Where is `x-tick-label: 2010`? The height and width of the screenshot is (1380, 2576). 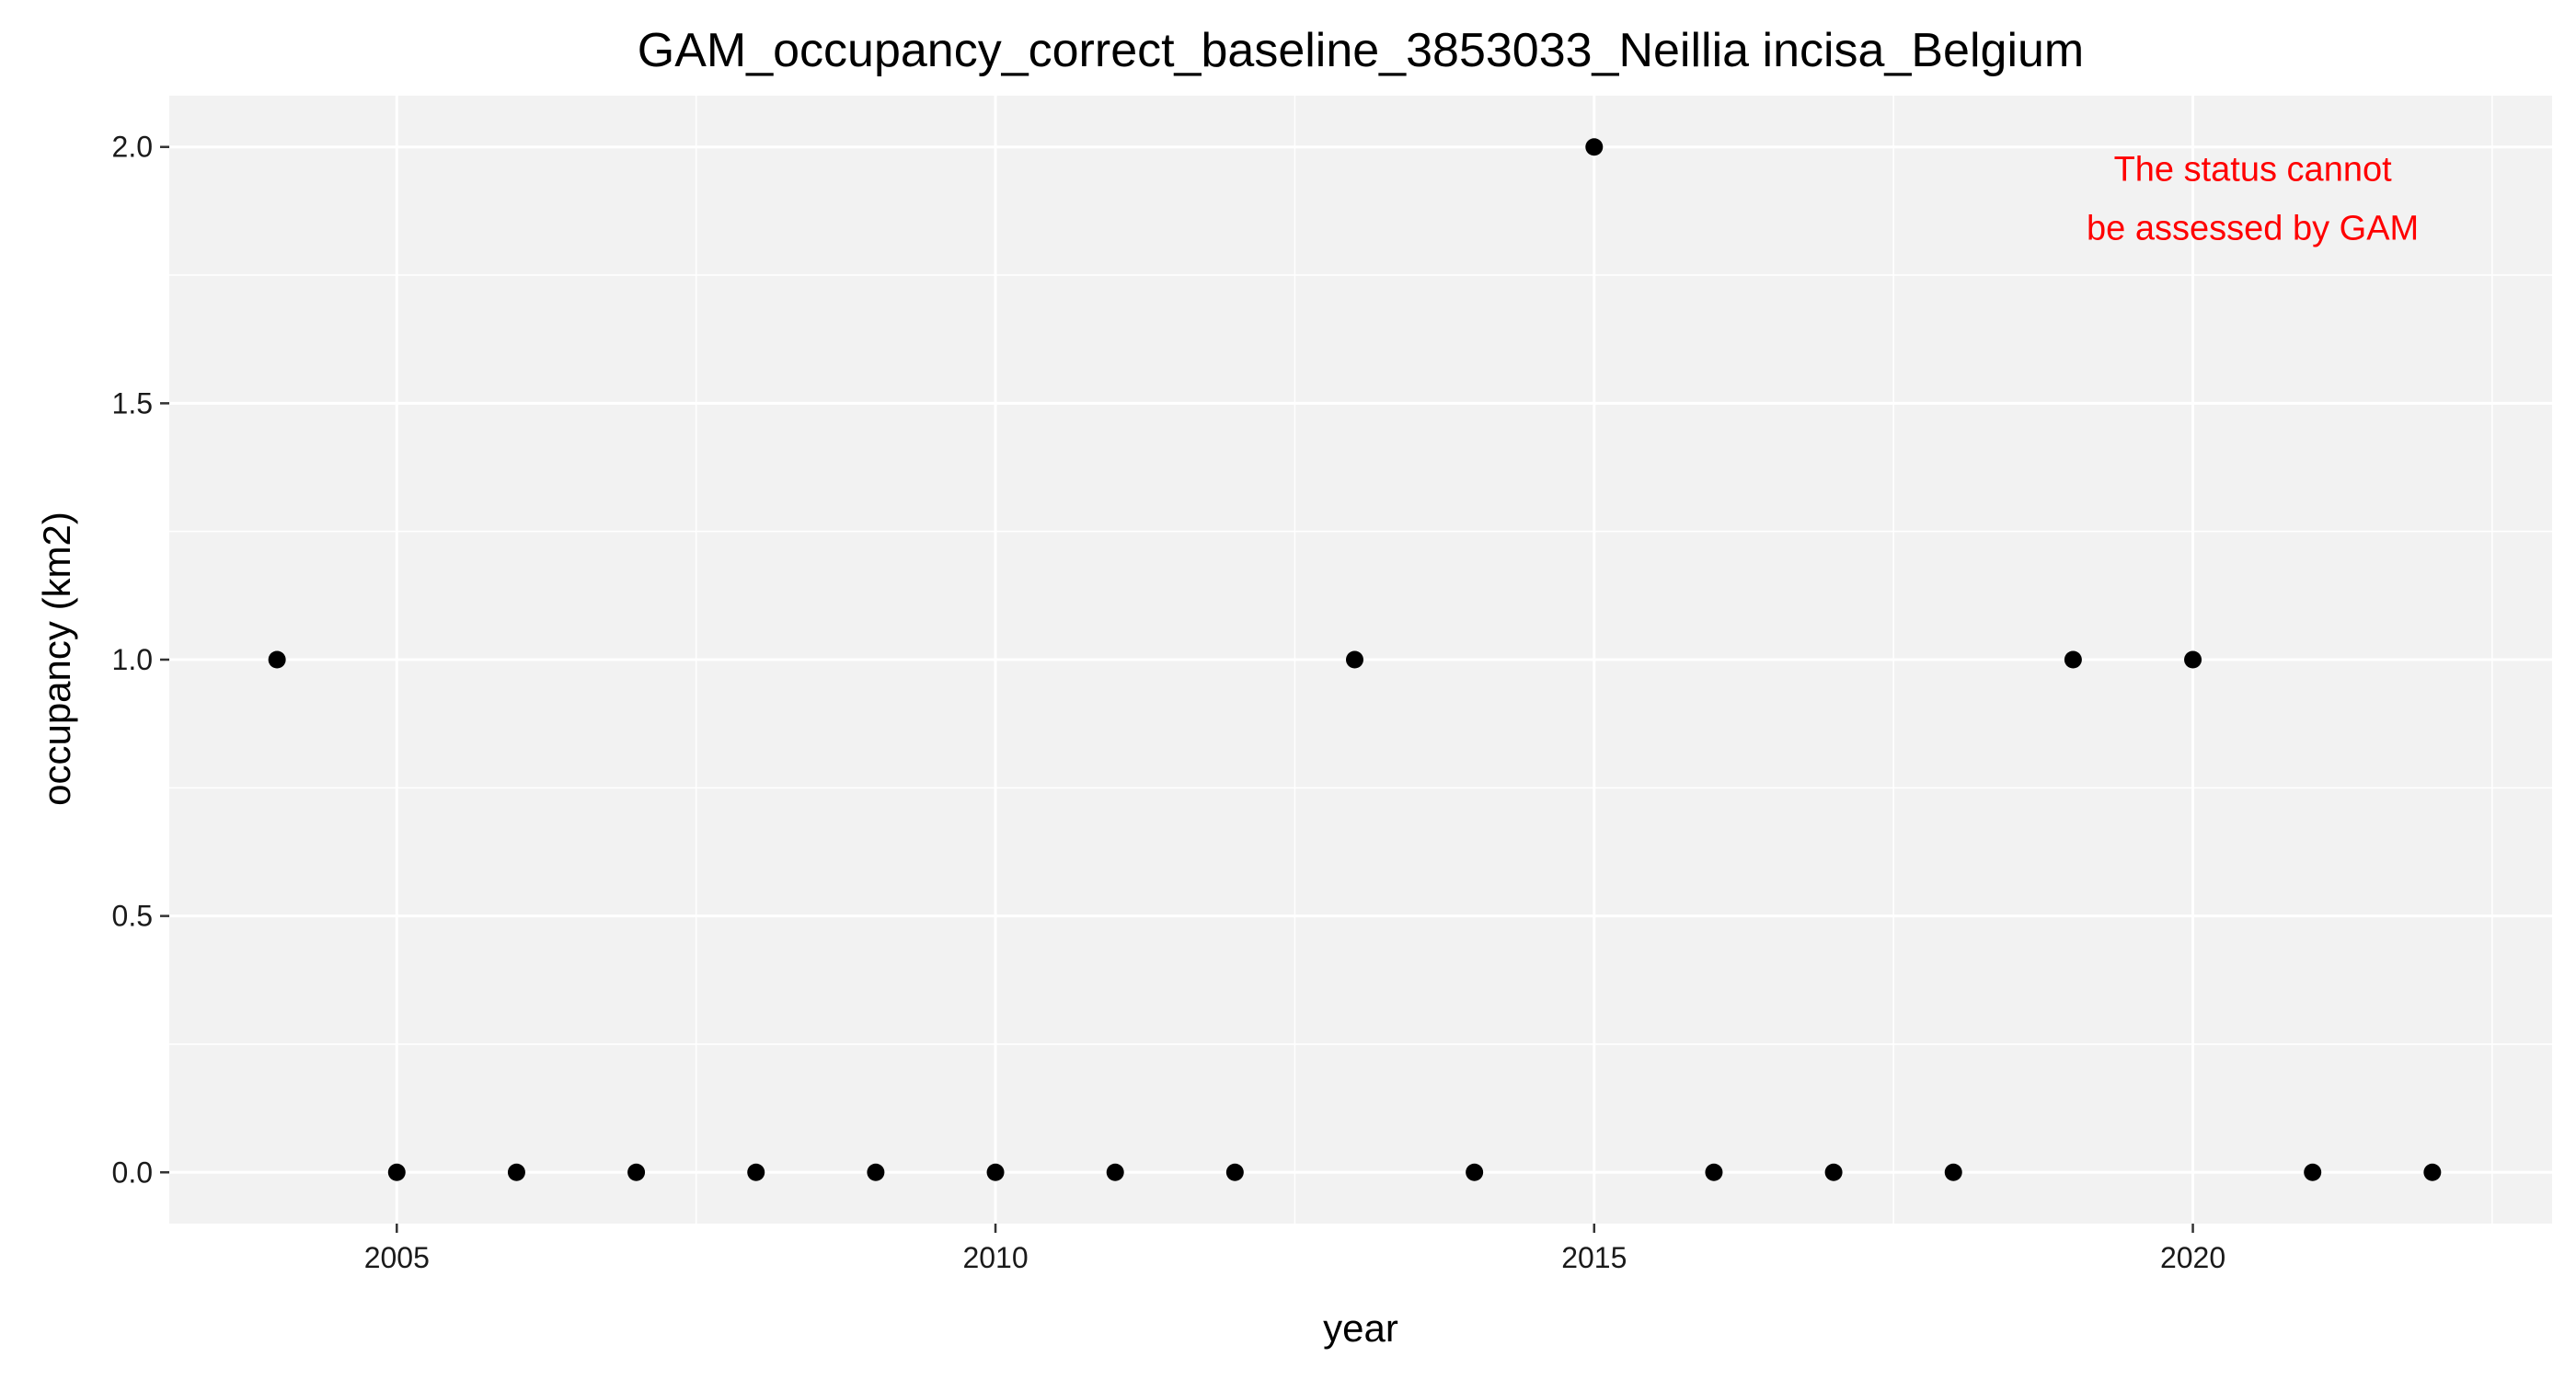 x-tick-label: 2010 is located at coordinates (995, 1257).